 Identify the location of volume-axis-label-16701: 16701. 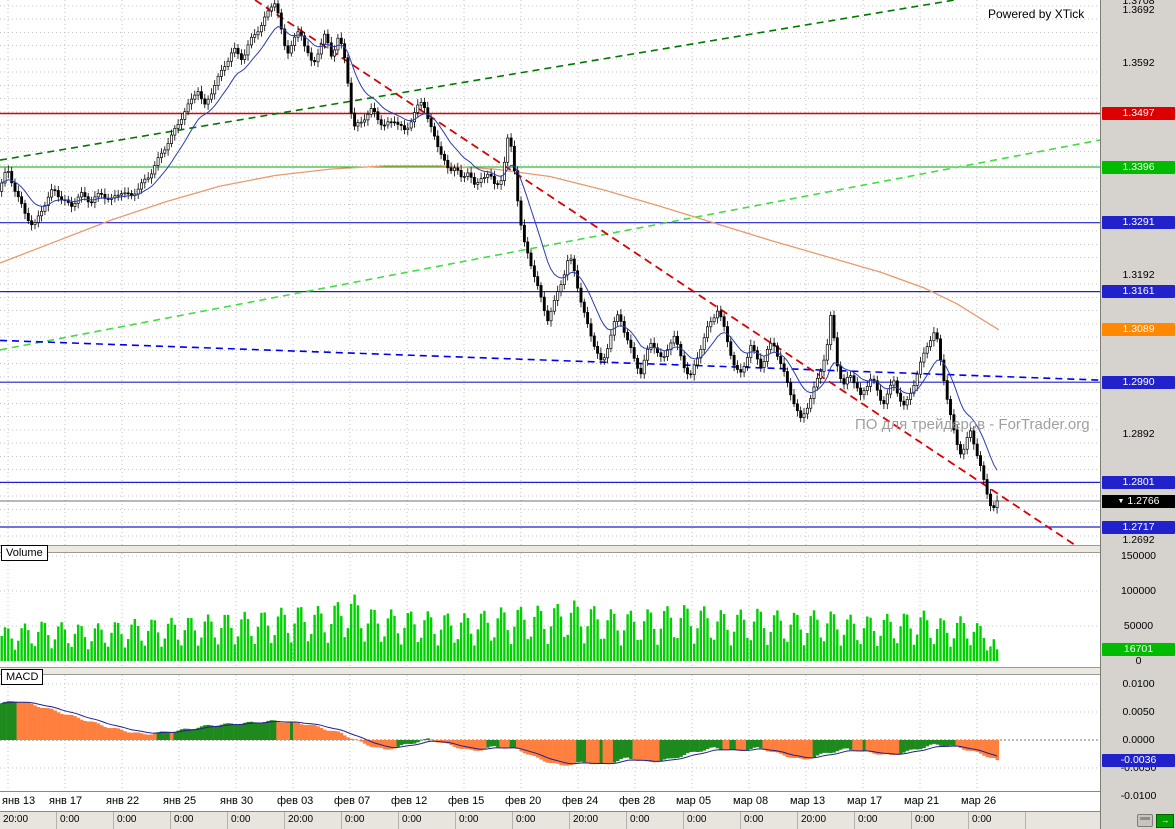
(1138, 649).